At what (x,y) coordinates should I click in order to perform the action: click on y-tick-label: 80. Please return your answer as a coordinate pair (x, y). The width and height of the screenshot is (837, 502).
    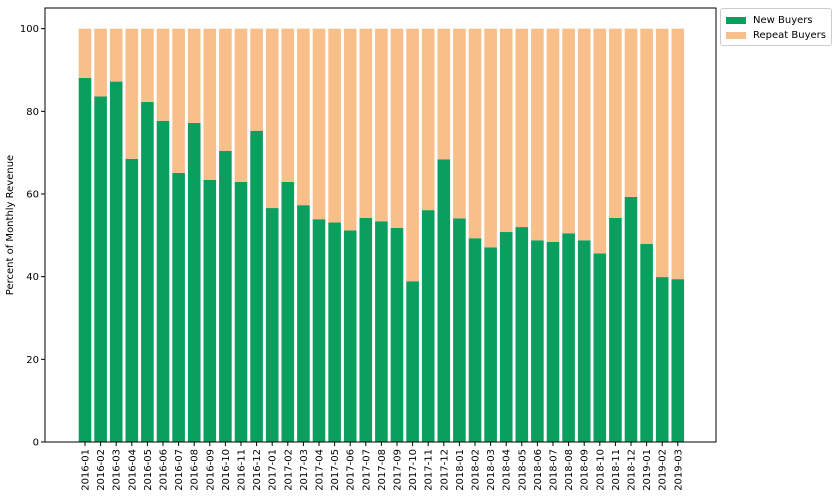
    Looking at the image, I should click on (32, 112).